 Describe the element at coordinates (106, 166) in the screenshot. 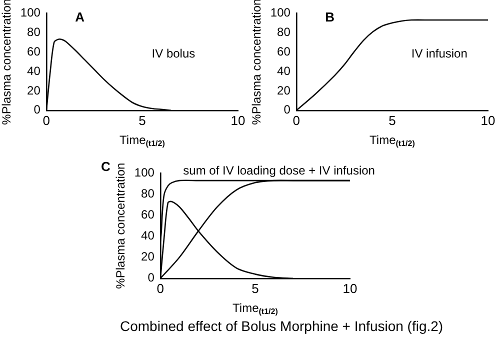

I see `chart-title: C` at that location.